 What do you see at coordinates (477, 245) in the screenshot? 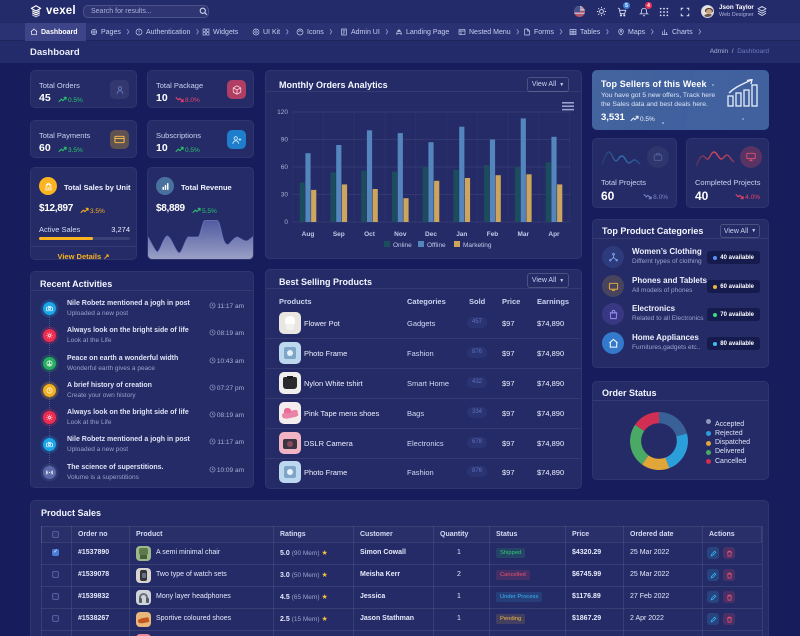
I see `svg-text: Marketing` at bounding box center [477, 245].